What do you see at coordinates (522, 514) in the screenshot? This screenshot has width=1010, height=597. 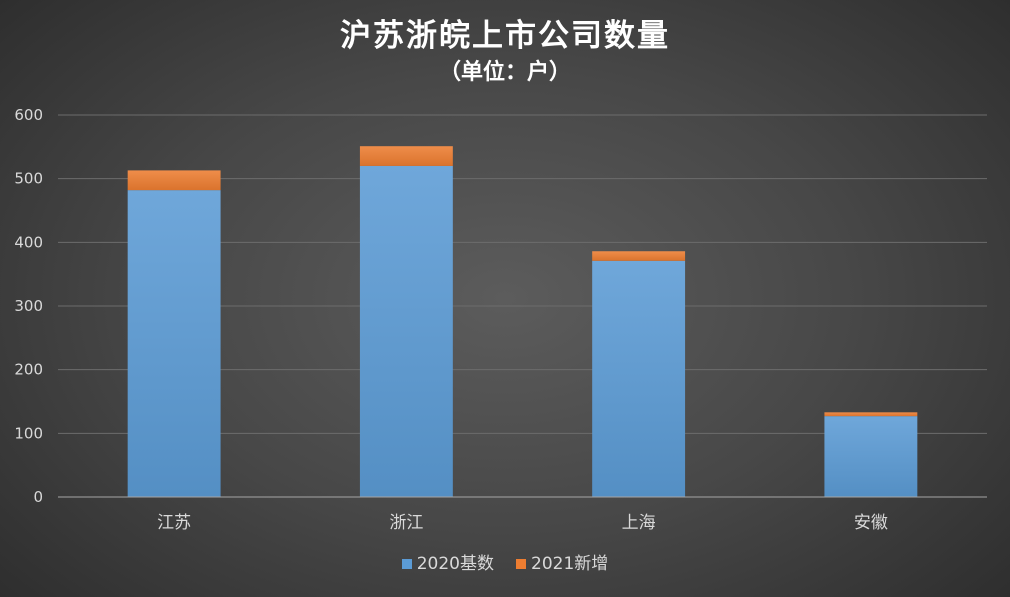 I see `x-axis-ticks: 江苏 浙江 上海 安徽` at bounding box center [522, 514].